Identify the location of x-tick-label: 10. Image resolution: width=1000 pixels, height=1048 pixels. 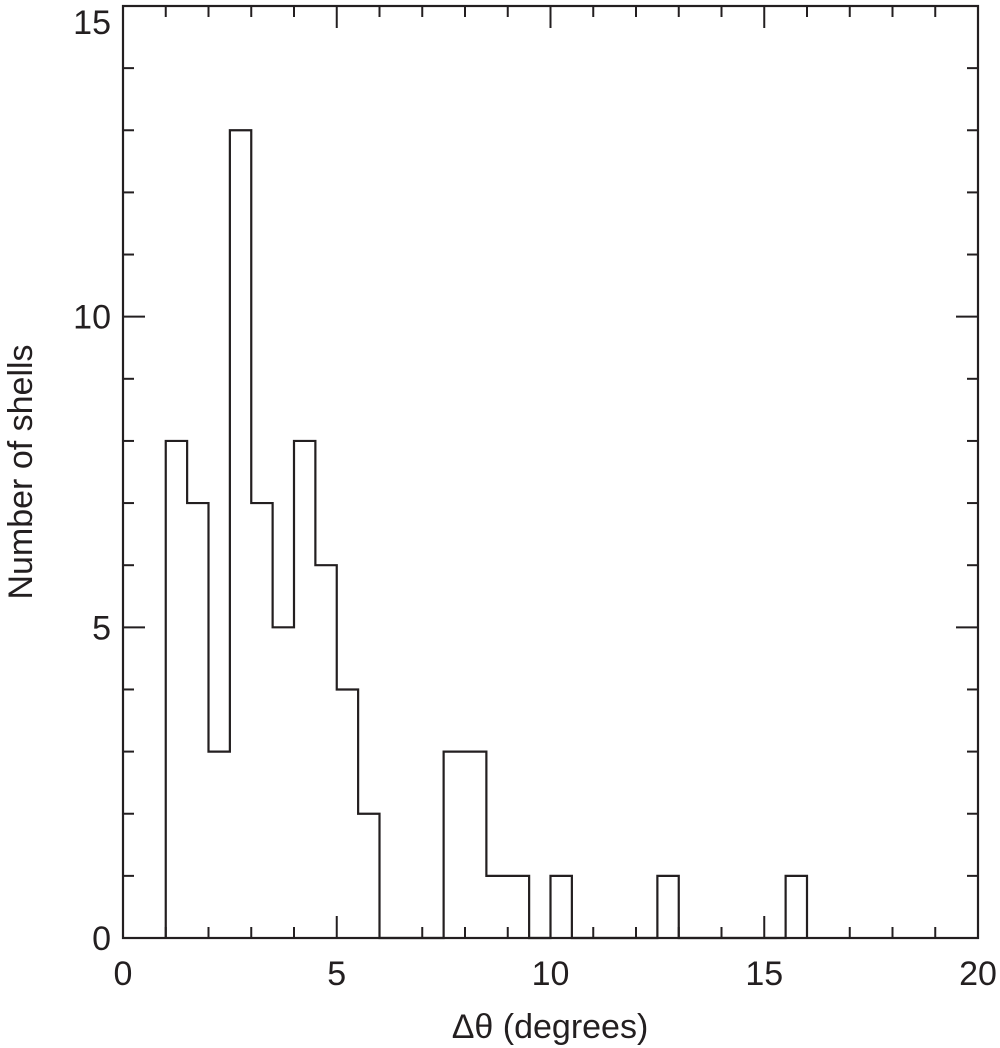
(551, 974).